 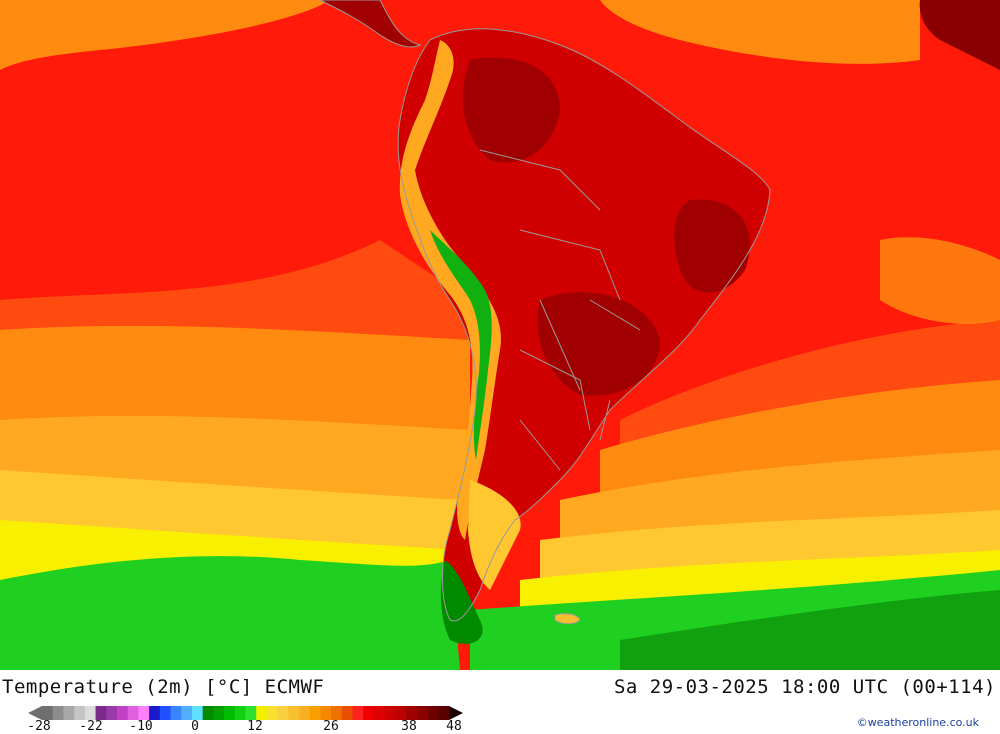 I want to click on valid-time: Sa 29-03-2025 18:00 UTC (00+114), so click(x=804, y=687).